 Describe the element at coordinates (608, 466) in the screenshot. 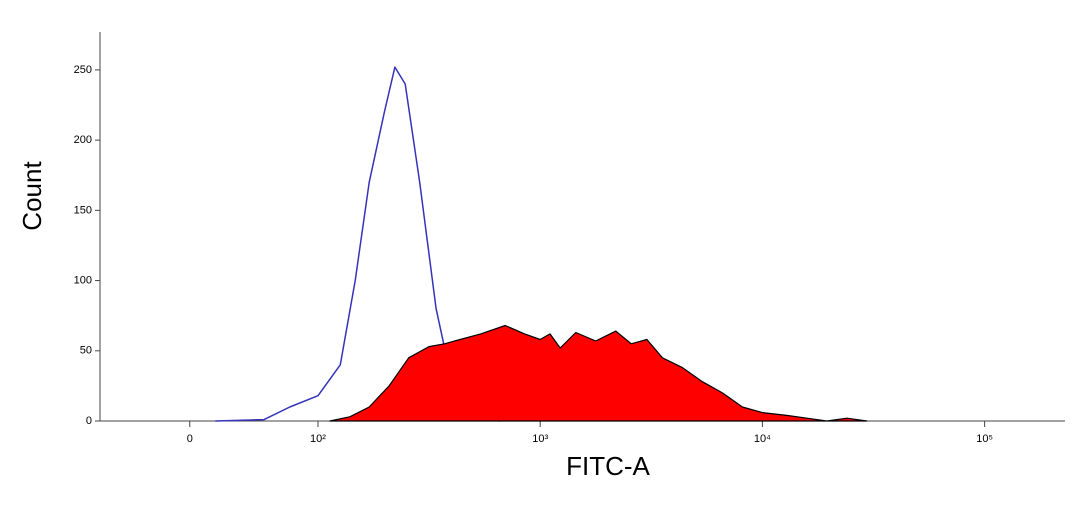

I see `x-axis-title: FITC-A` at that location.